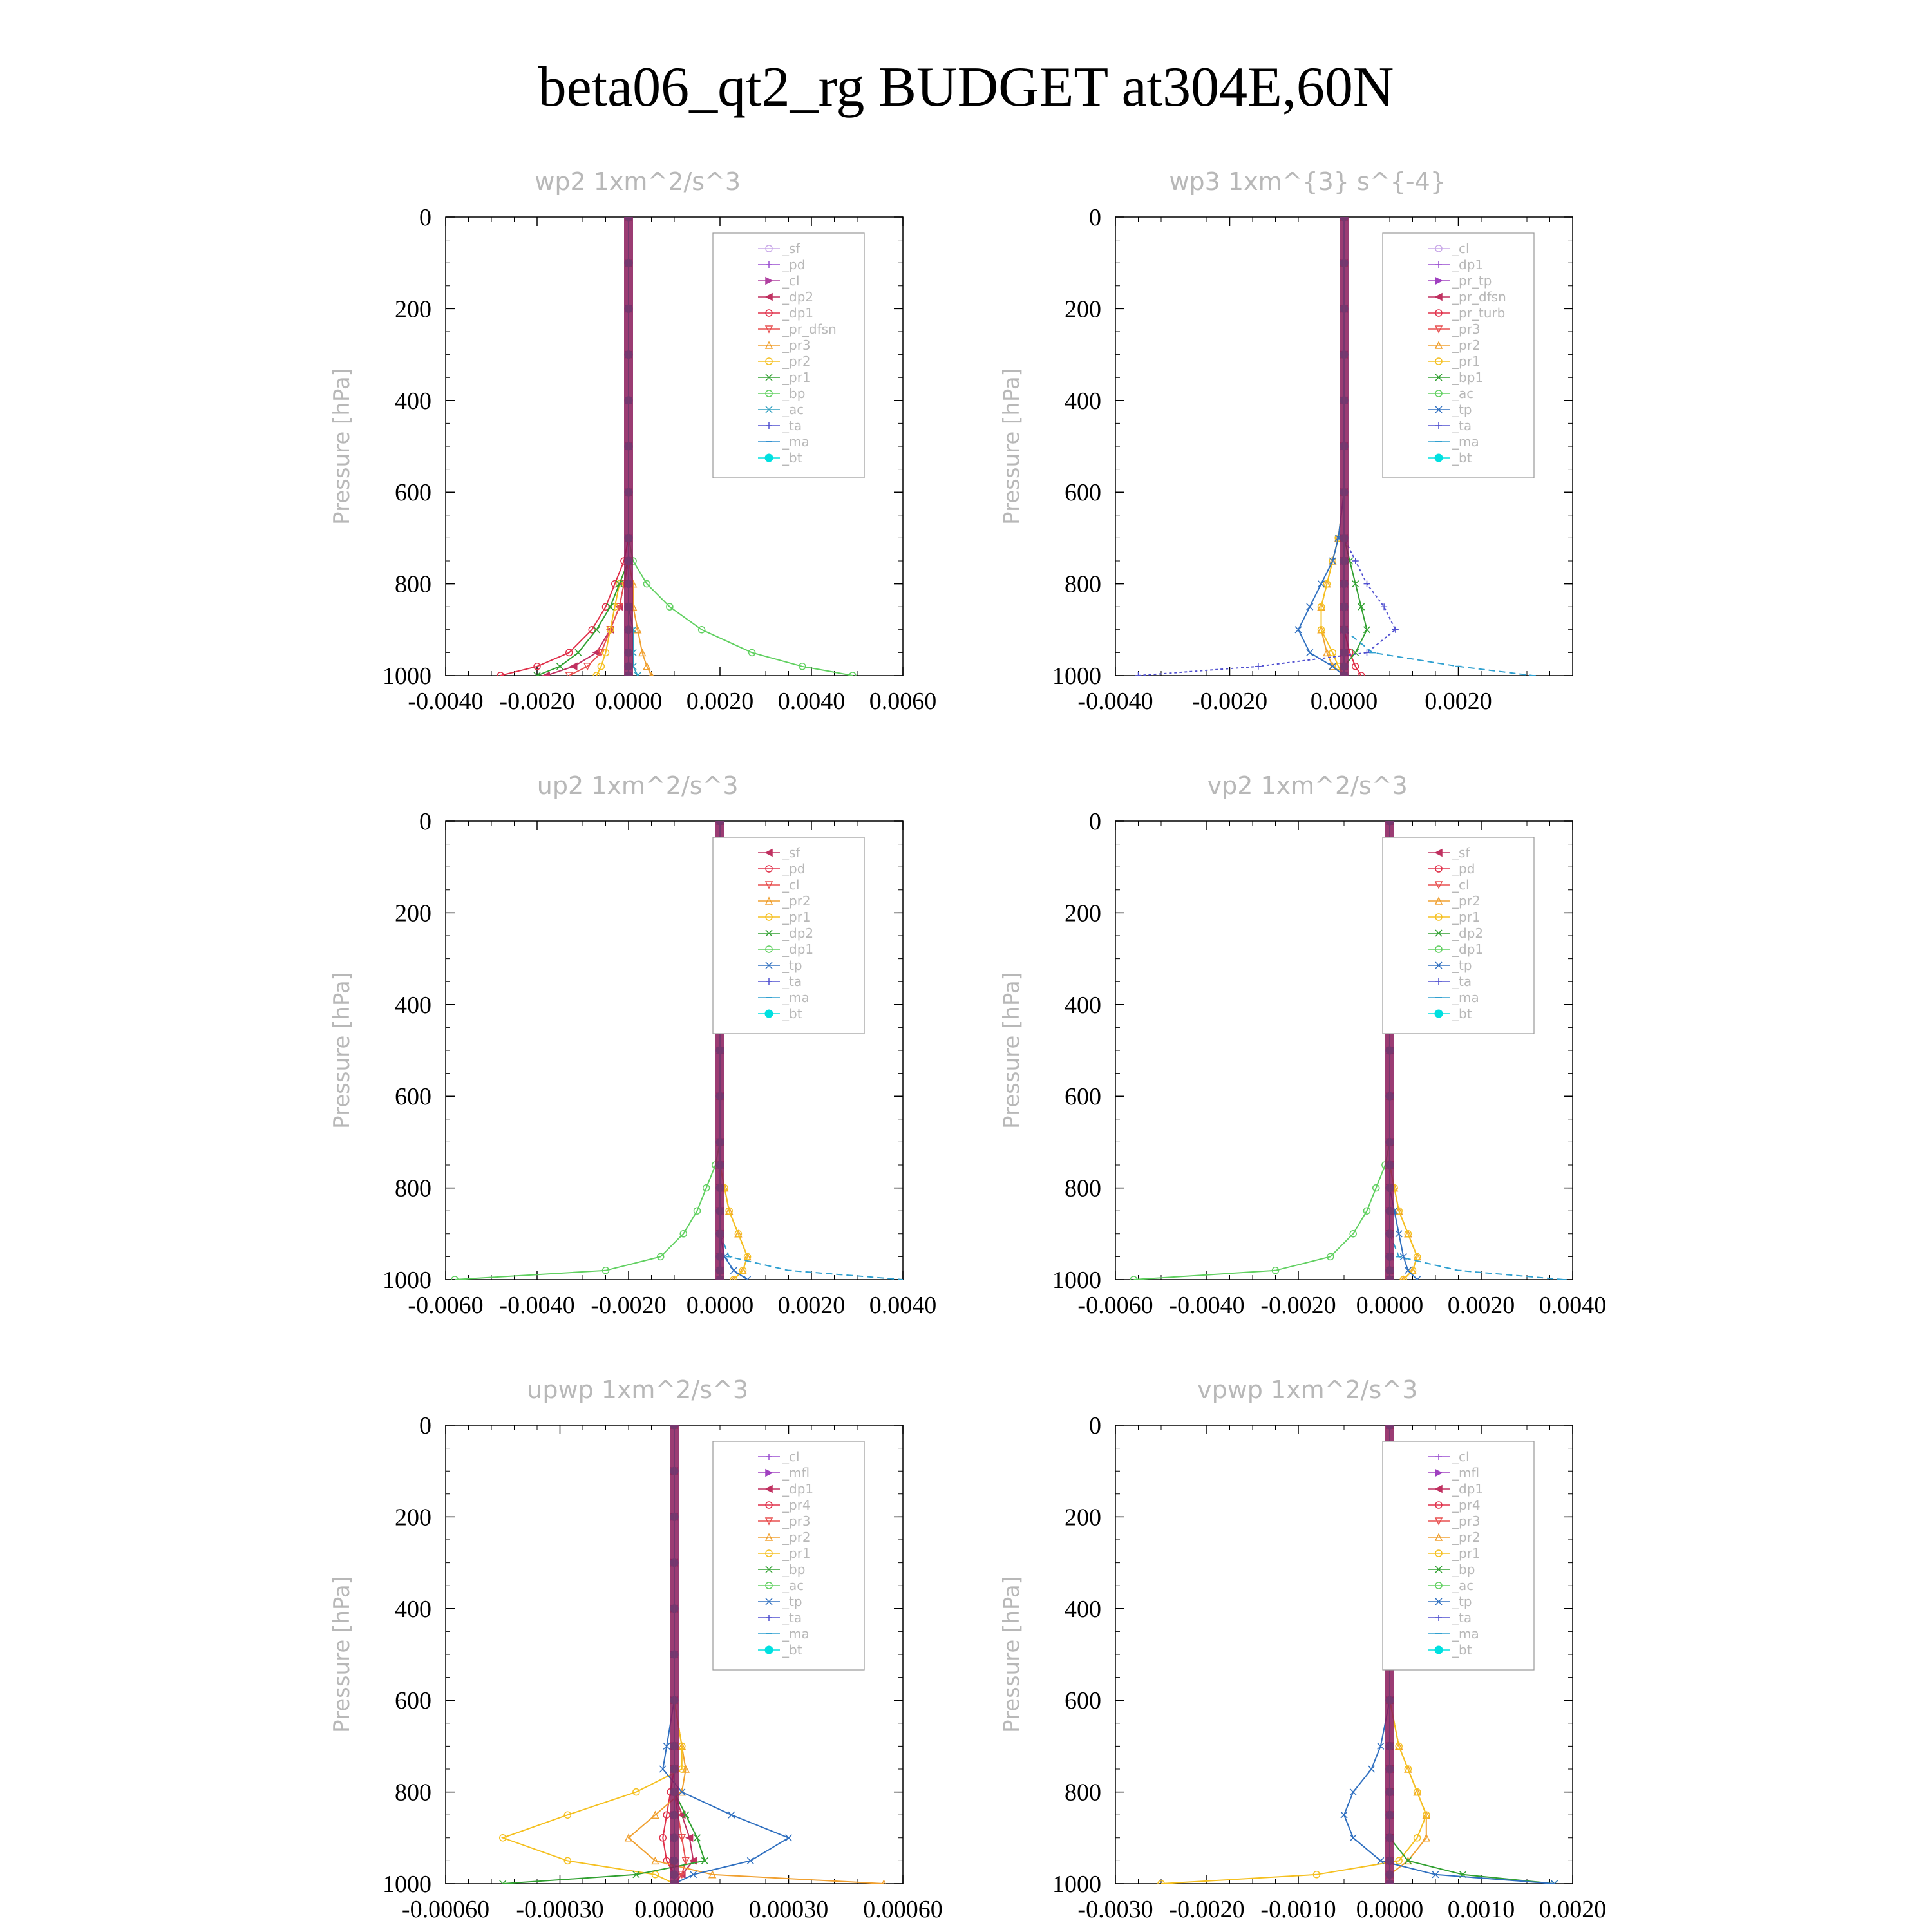  Describe the element at coordinates (559, 1909) in the screenshot. I see `x-tick-label: -0.00030` at that location.